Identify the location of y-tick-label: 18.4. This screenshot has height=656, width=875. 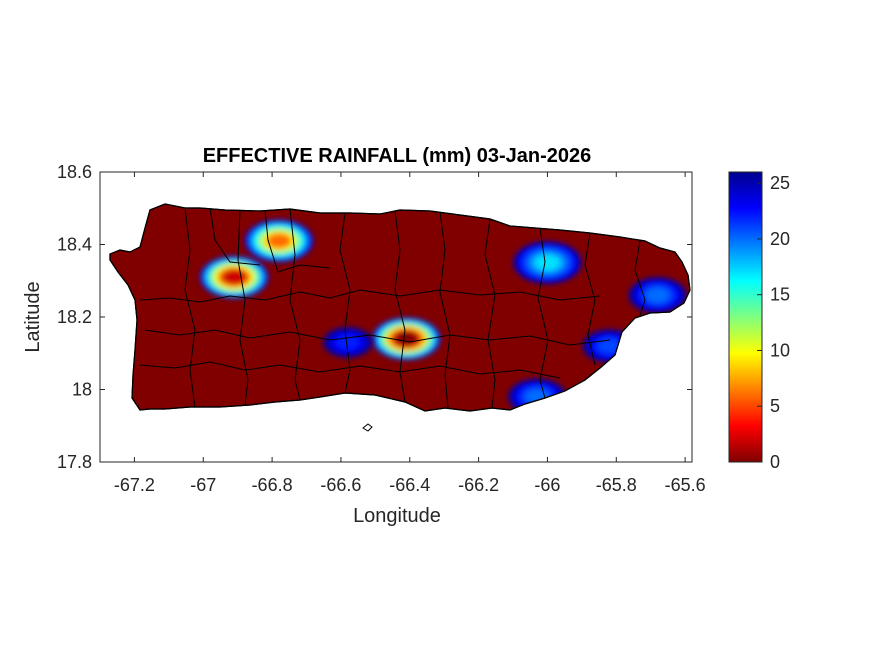
(74, 245).